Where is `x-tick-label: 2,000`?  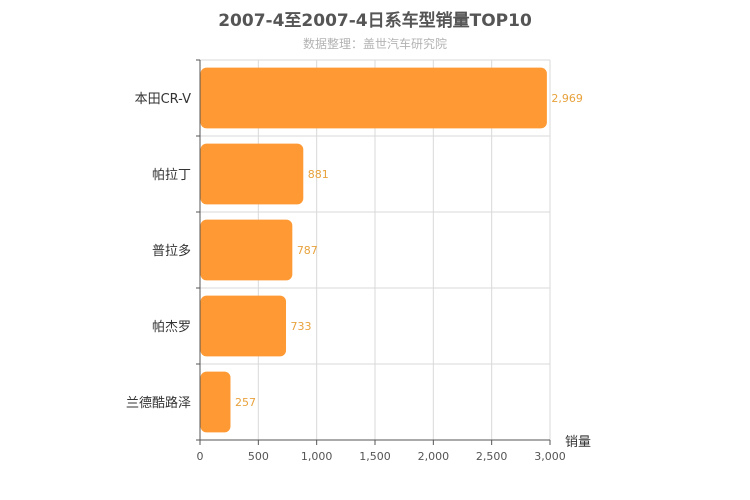
x-tick-label: 2,000 is located at coordinates (434, 456).